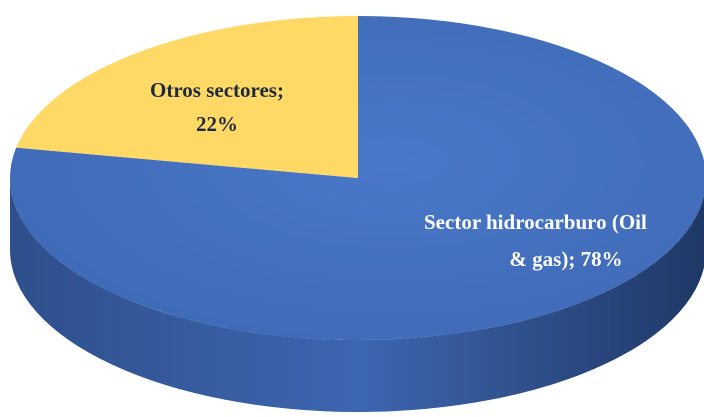 The height and width of the screenshot is (417, 704). What do you see at coordinates (217, 107) in the screenshot?
I see `data-label-otros-sectores: Otros sectores; 22%` at bounding box center [217, 107].